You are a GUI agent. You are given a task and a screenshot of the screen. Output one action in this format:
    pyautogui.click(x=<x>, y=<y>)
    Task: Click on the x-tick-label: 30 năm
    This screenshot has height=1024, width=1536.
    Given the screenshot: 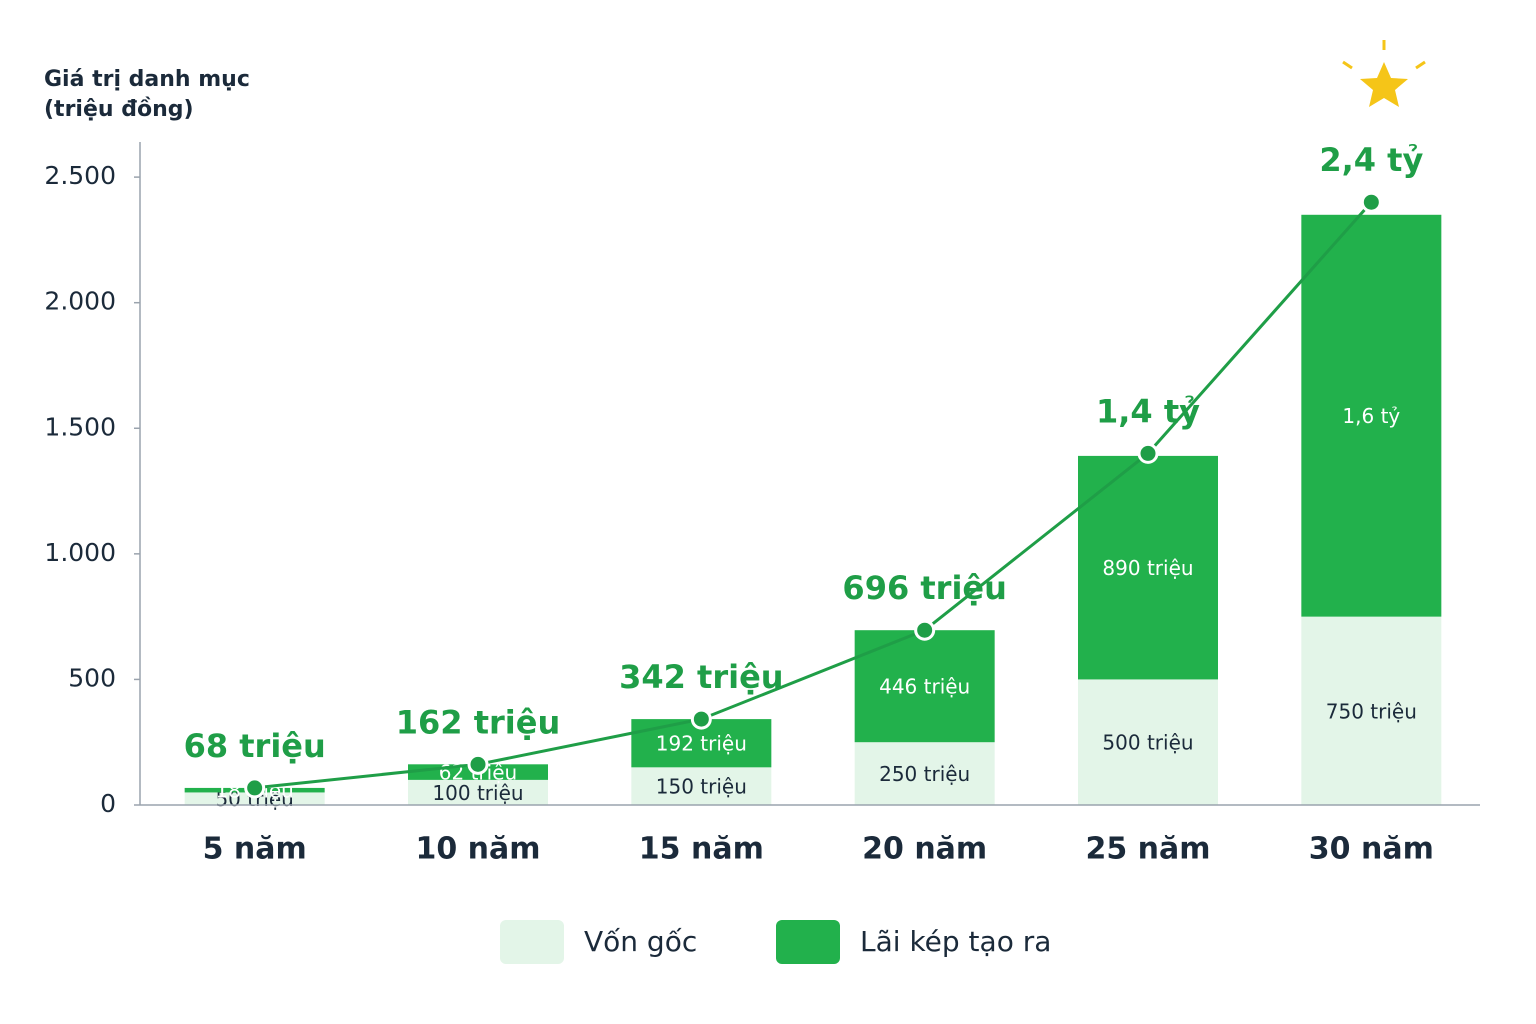 What is the action you would take?
    pyautogui.click(x=1371, y=849)
    